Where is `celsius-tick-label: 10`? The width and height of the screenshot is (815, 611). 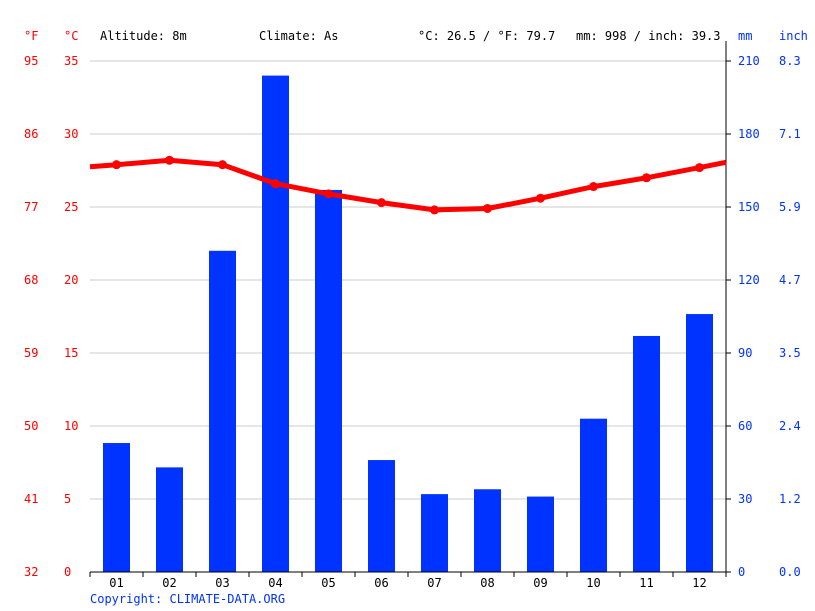
celsius-tick-label: 10 is located at coordinates (71, 426).